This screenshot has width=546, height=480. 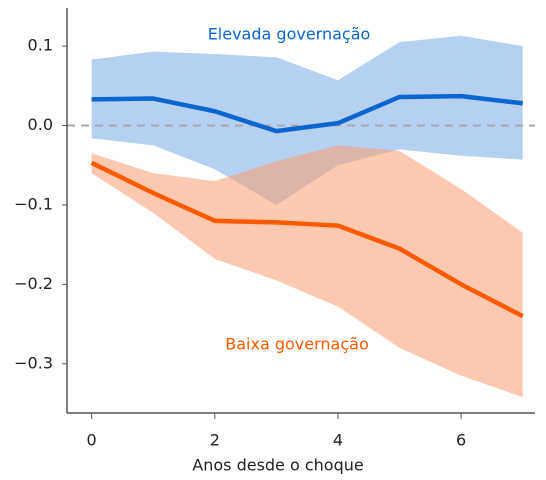 What do you see at coordinates (33, 283) in the screenshot?
I see `y-tick-label: −0.2` at bounding box center [33, 283].